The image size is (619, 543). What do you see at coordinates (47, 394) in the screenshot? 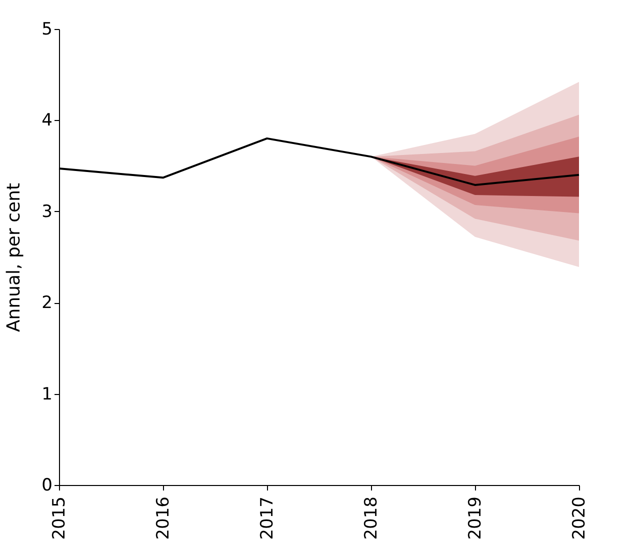
I see `y-tick-label: 1` at bounding box center [47, 394].